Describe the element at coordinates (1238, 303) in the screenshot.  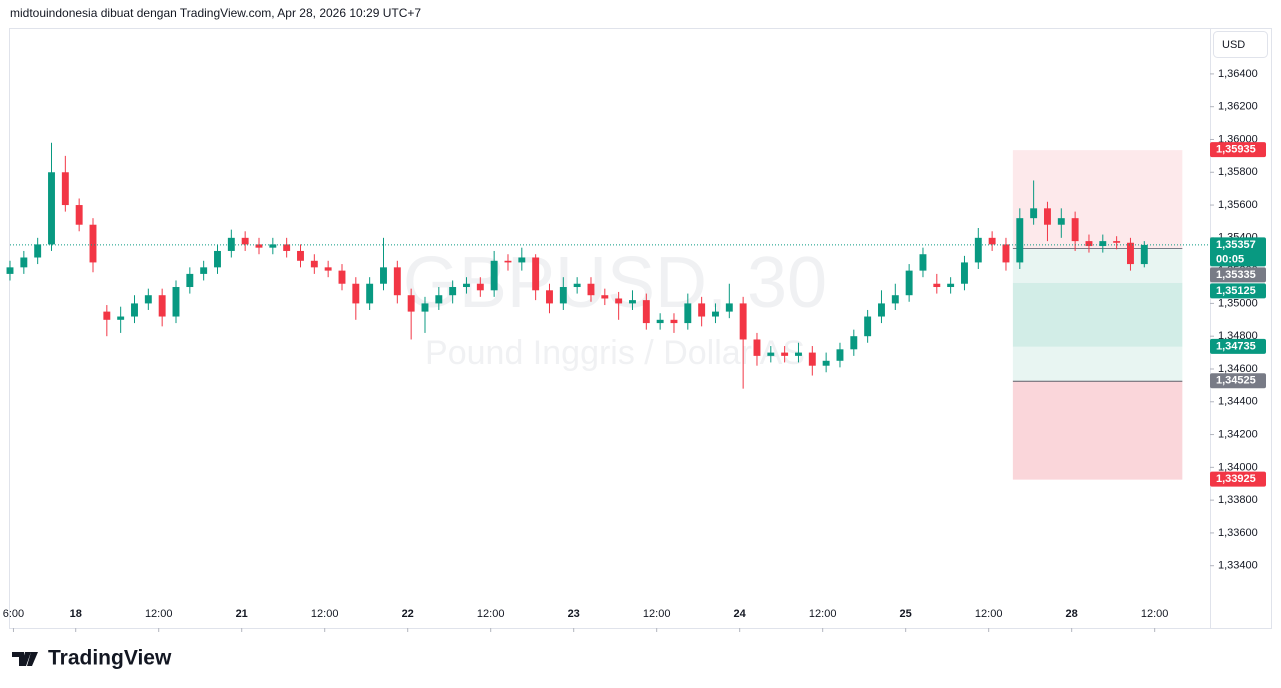
I see `y-tick-label: 1,35000` at that location.